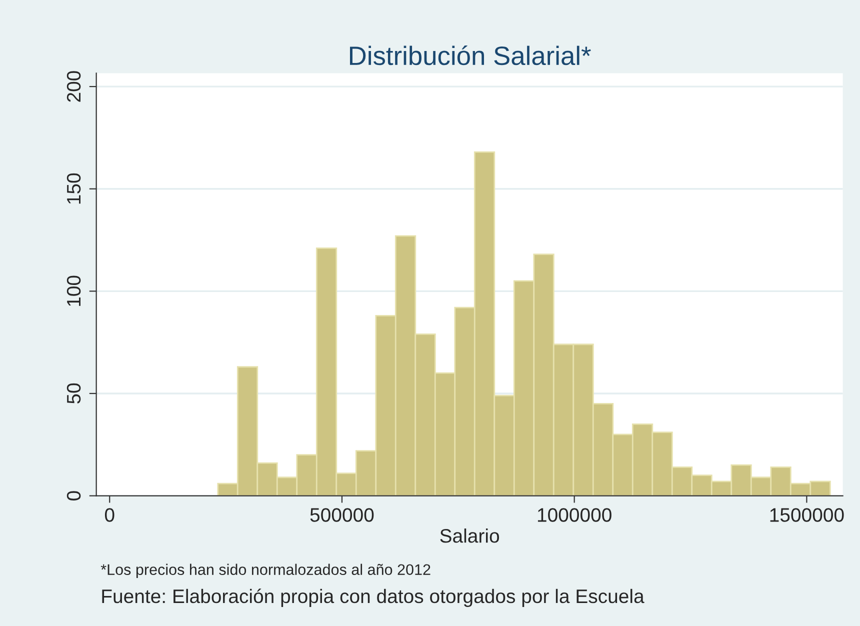 This screenshot has height=626, width=860. I want to click on source-note: Fuente: Elaboración propia con datos otorgados por la Escuela, so click(373, 598).